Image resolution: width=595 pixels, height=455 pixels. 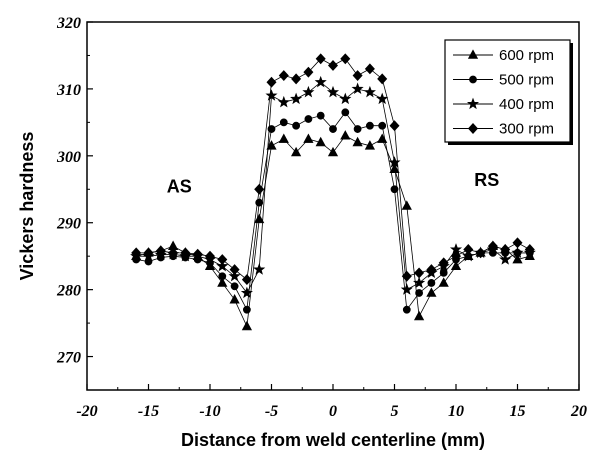 What do you see at coordinates (68, 291) in the screenshot?
I see `y-tick-label: 280` at bounding box center [68, 291].